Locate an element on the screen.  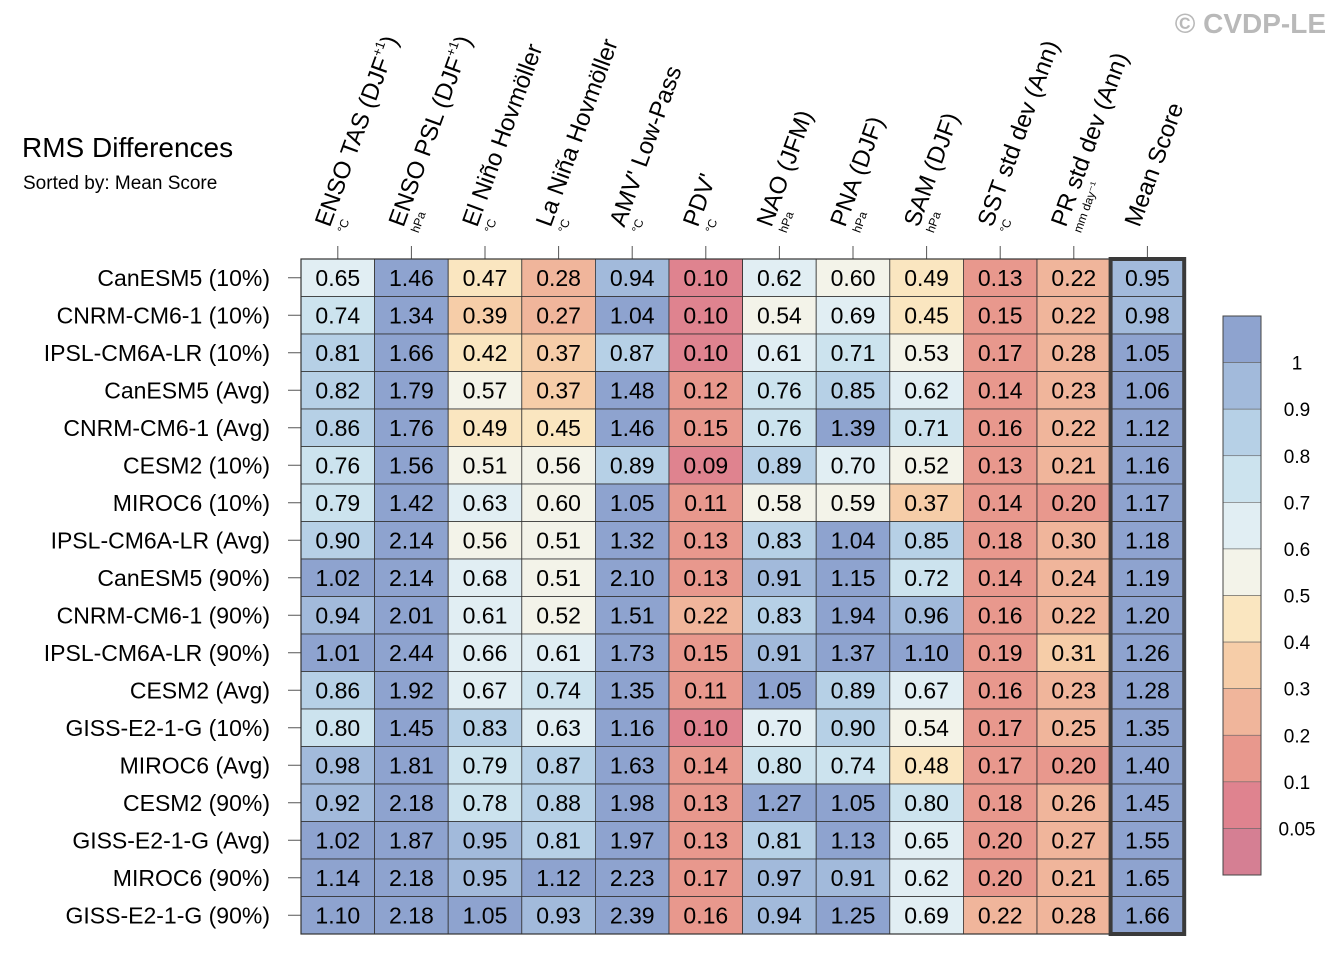
row-label-cesm2-90: CESM2 (90%) is located at coordinates (196, 803).